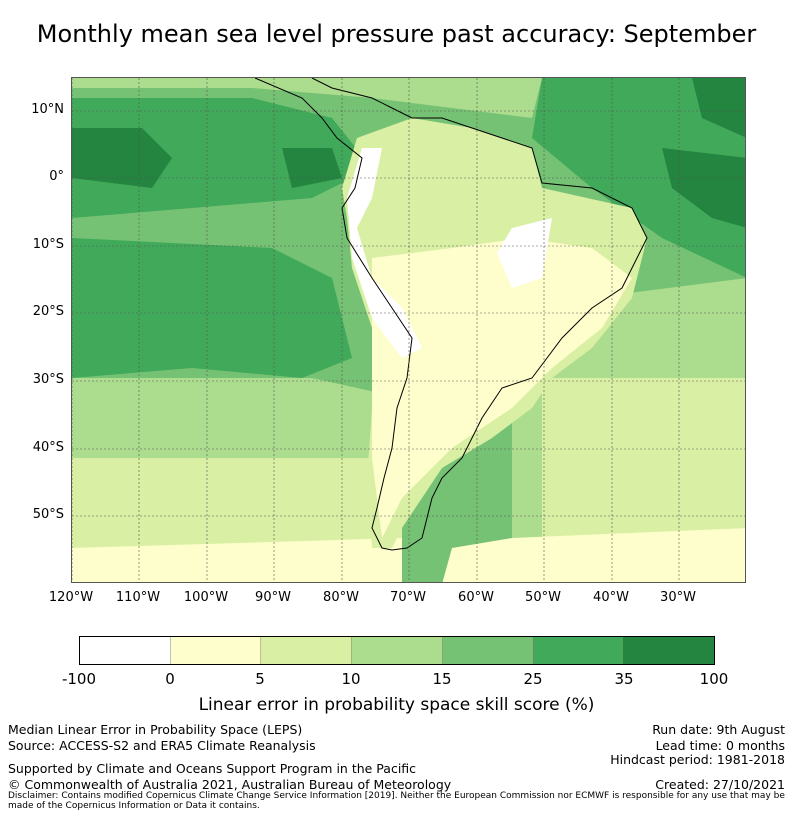 The width and height of the screenshot is (793, 816). I want to click on lon-label: 120°W, so click(71, 597).